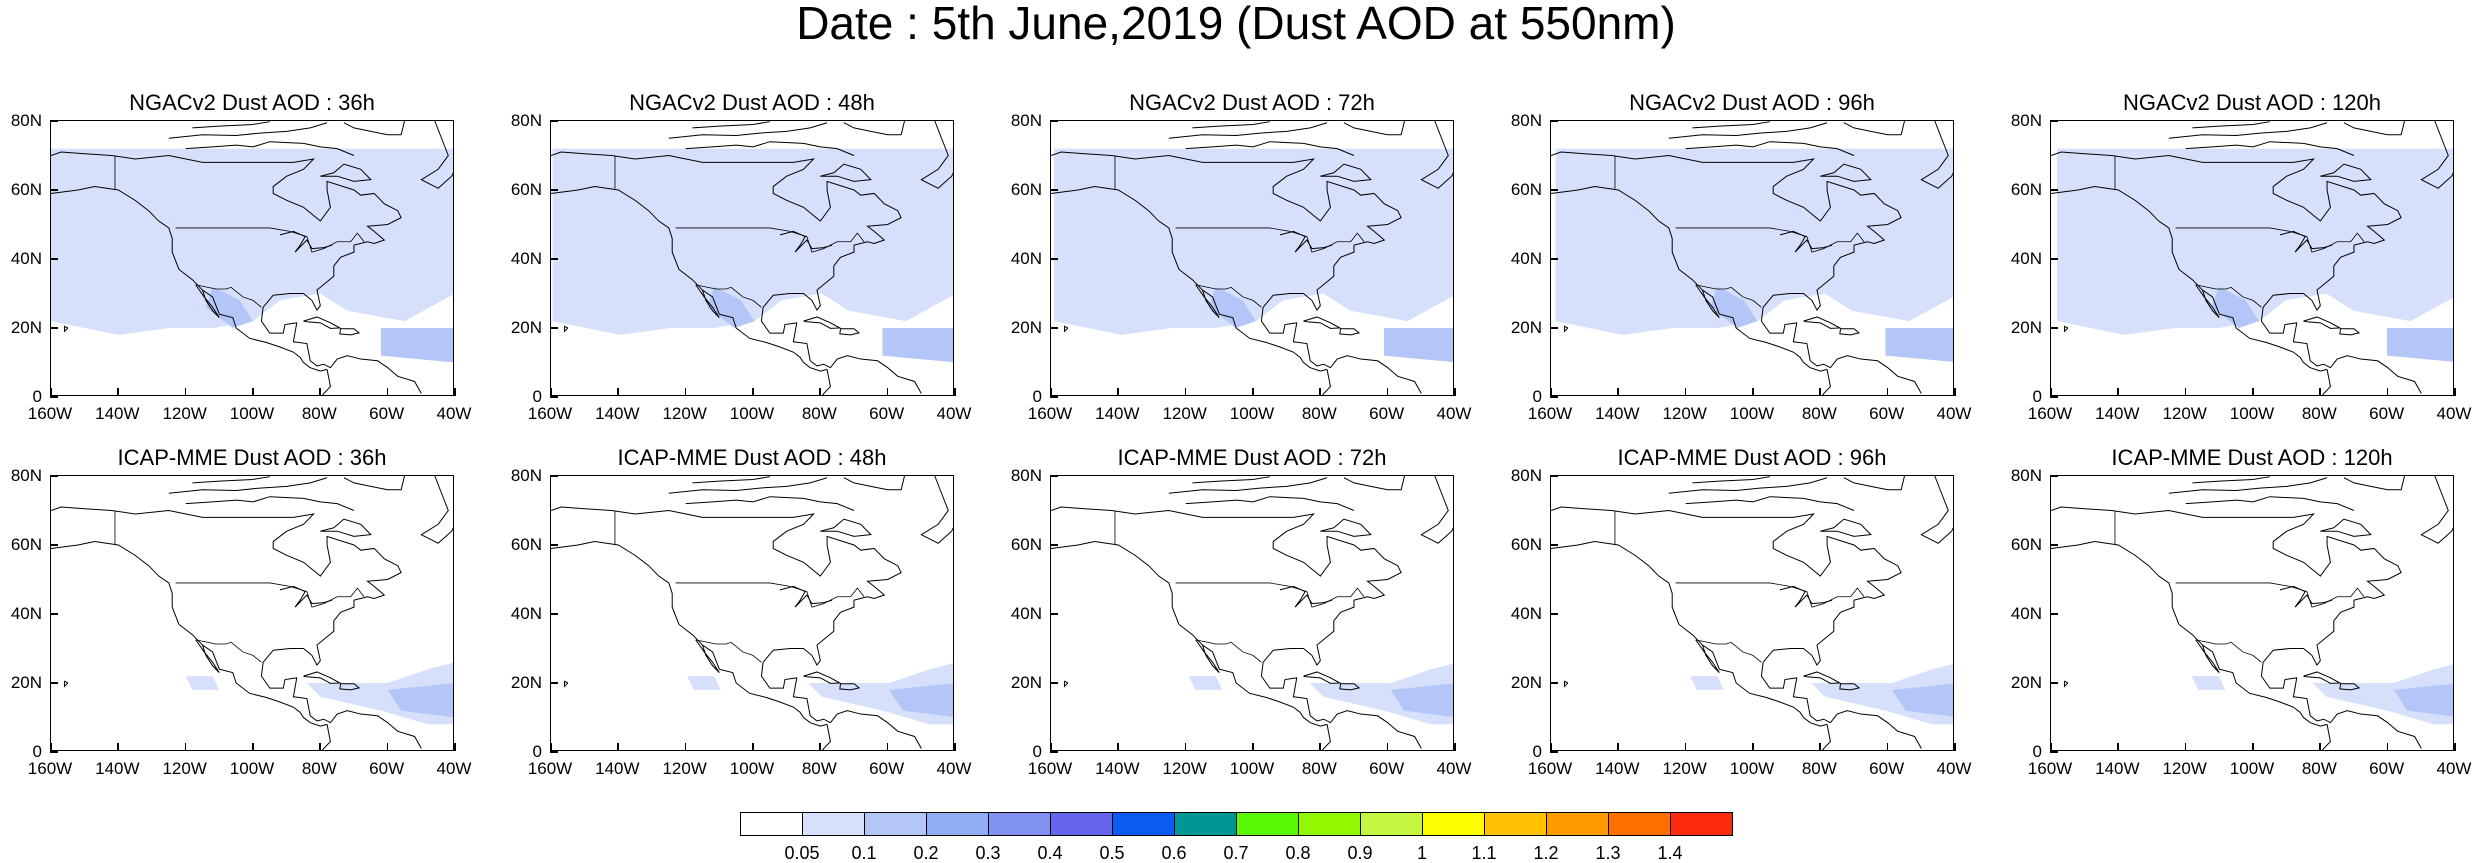 Image resolution: width=2472 pixels, height=863 pixels. I want to click on colorbar-label: 1.3, so click(1608, 853).